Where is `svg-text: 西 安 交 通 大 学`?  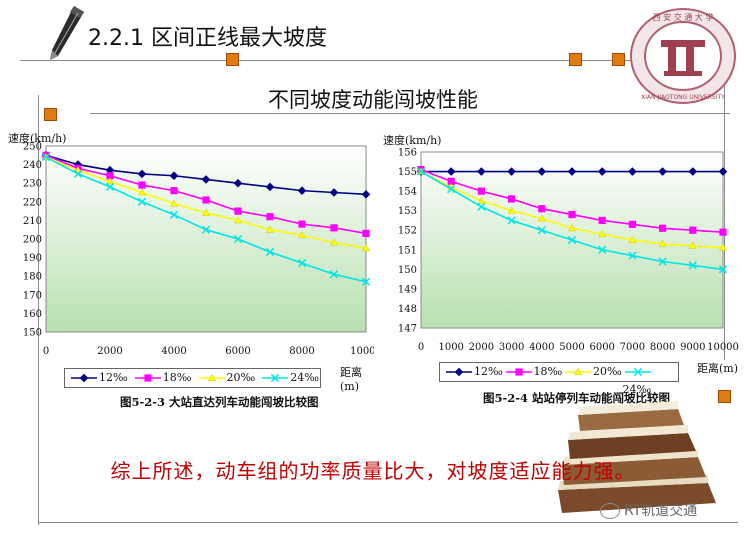 svg-text: 西 安 交 通 大 学 is located at coordinates (683, 17).